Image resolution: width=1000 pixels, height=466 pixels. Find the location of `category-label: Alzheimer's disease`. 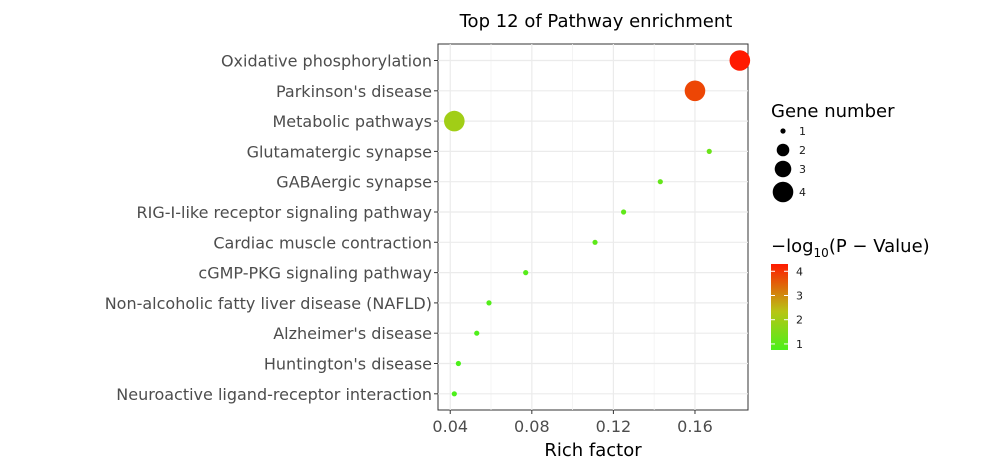

category-label: Alzheimer's disease is located at coordinates (352, 333).